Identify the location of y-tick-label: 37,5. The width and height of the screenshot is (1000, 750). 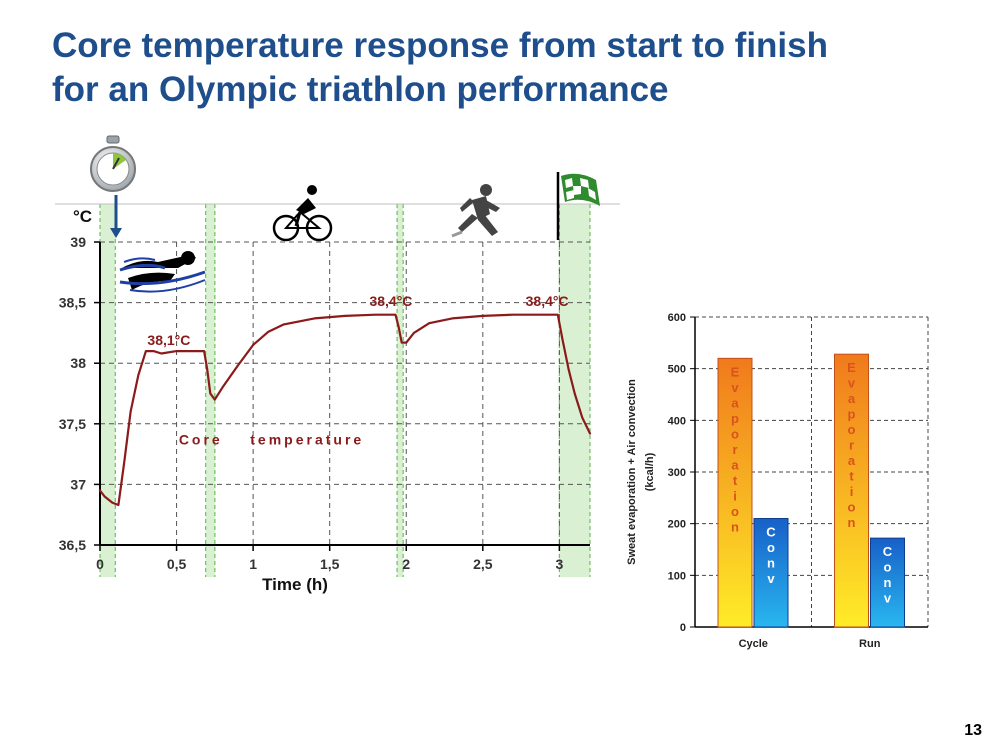
(72, 424).